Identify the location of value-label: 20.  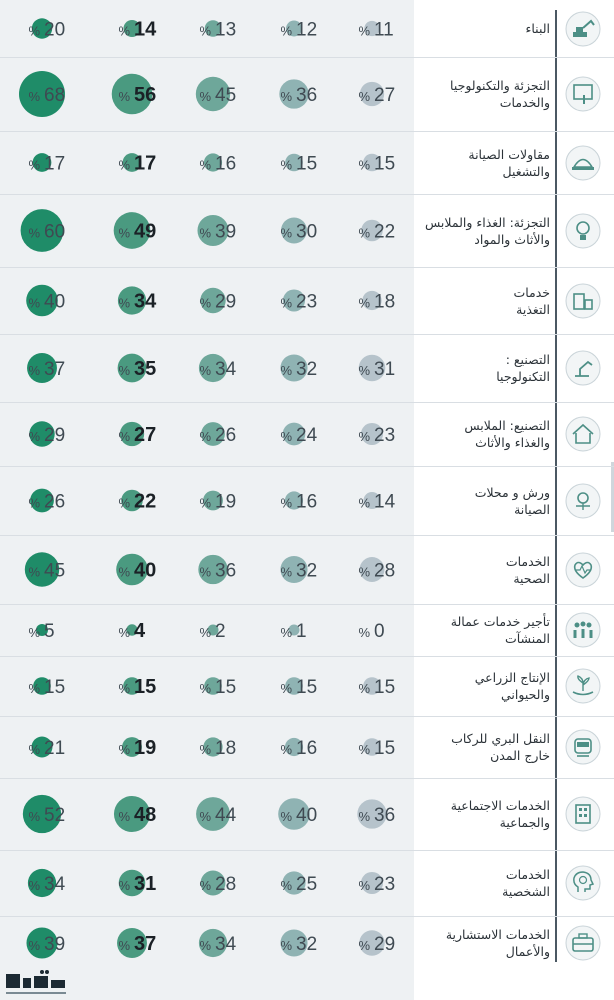
(54, 30).